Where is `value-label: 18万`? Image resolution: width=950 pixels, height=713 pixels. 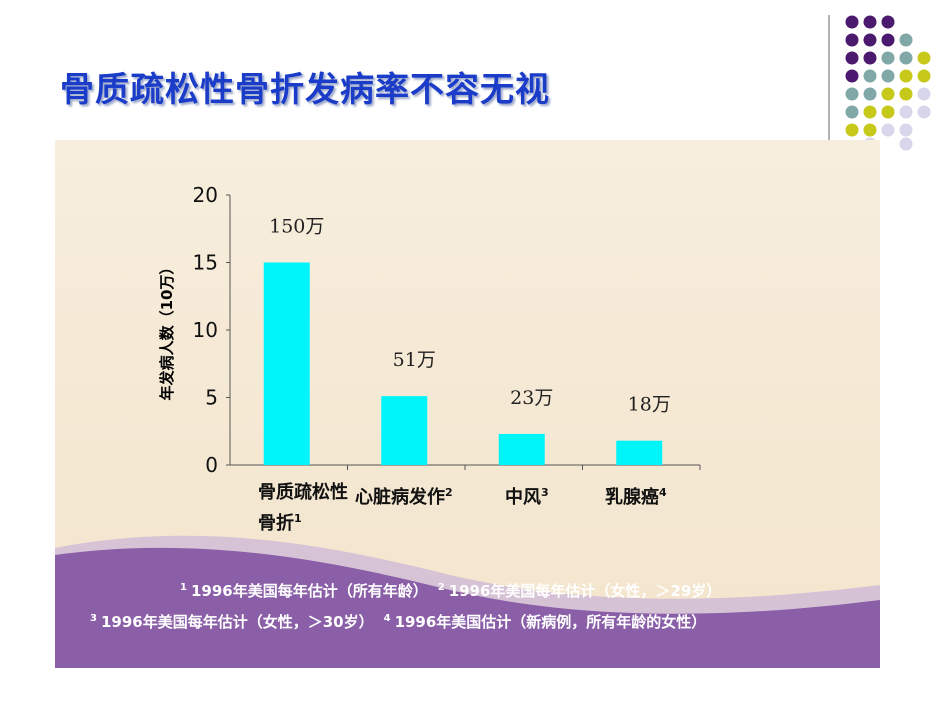 value-label: 18万 is located at coordinates (649, 405).